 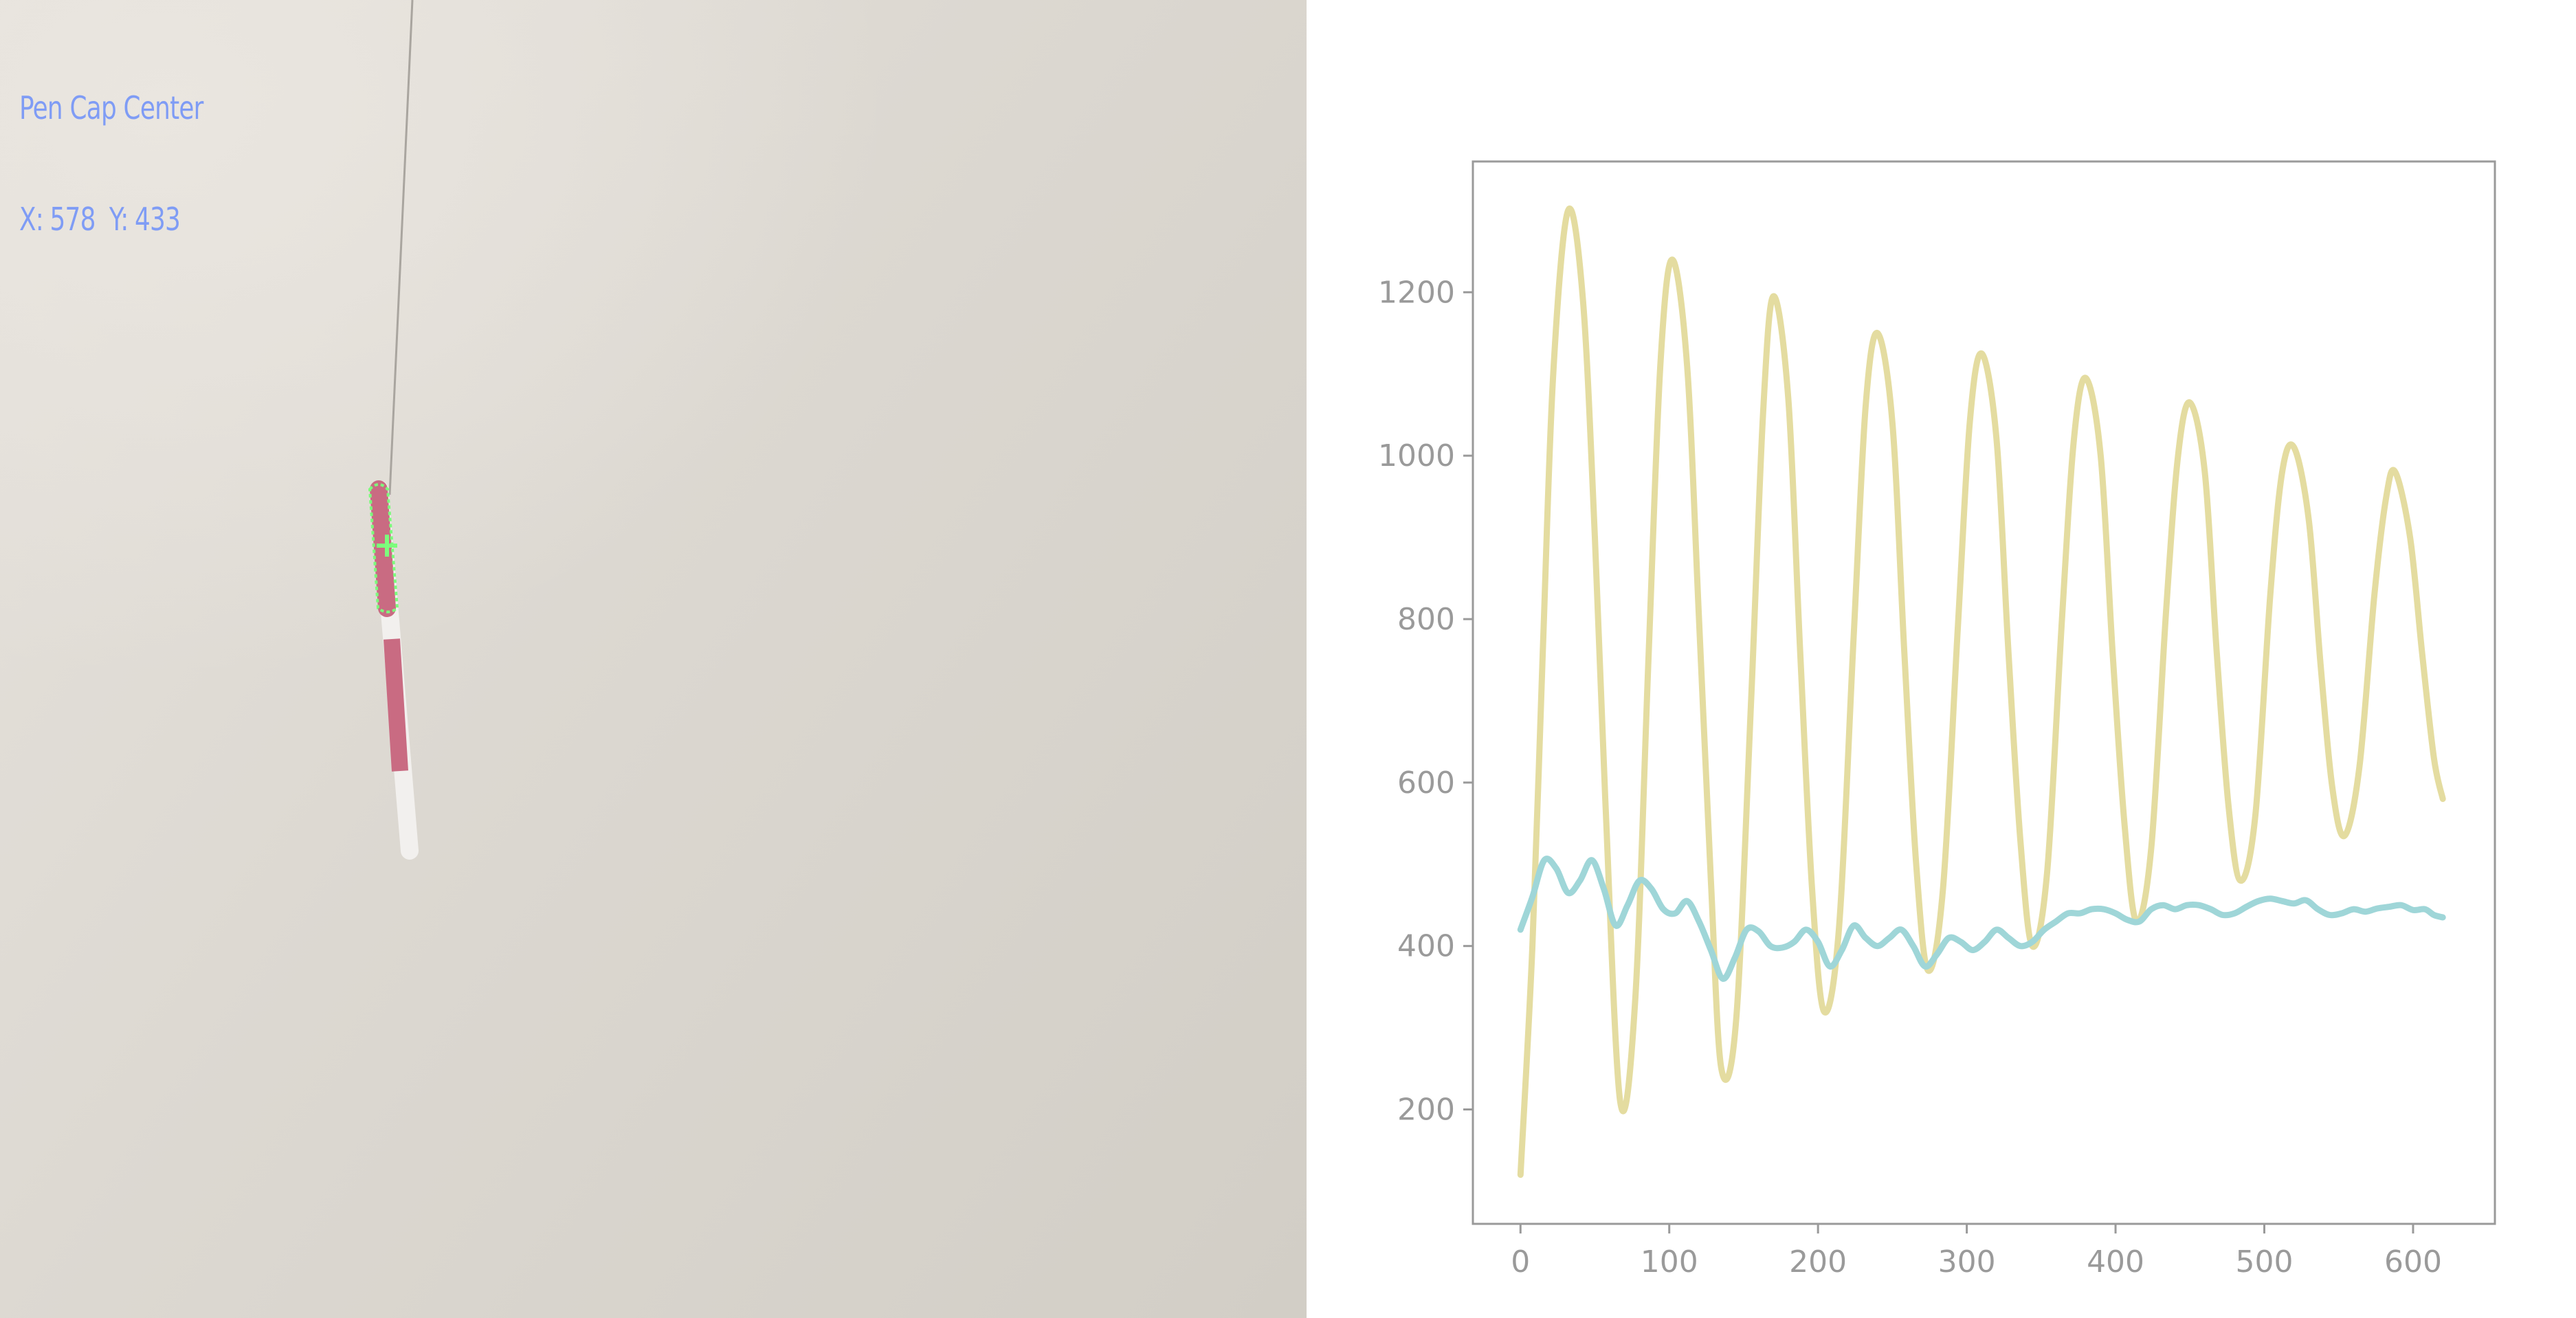 I want to click on x-coordinate: X: 578, so click(x=57, y=219).